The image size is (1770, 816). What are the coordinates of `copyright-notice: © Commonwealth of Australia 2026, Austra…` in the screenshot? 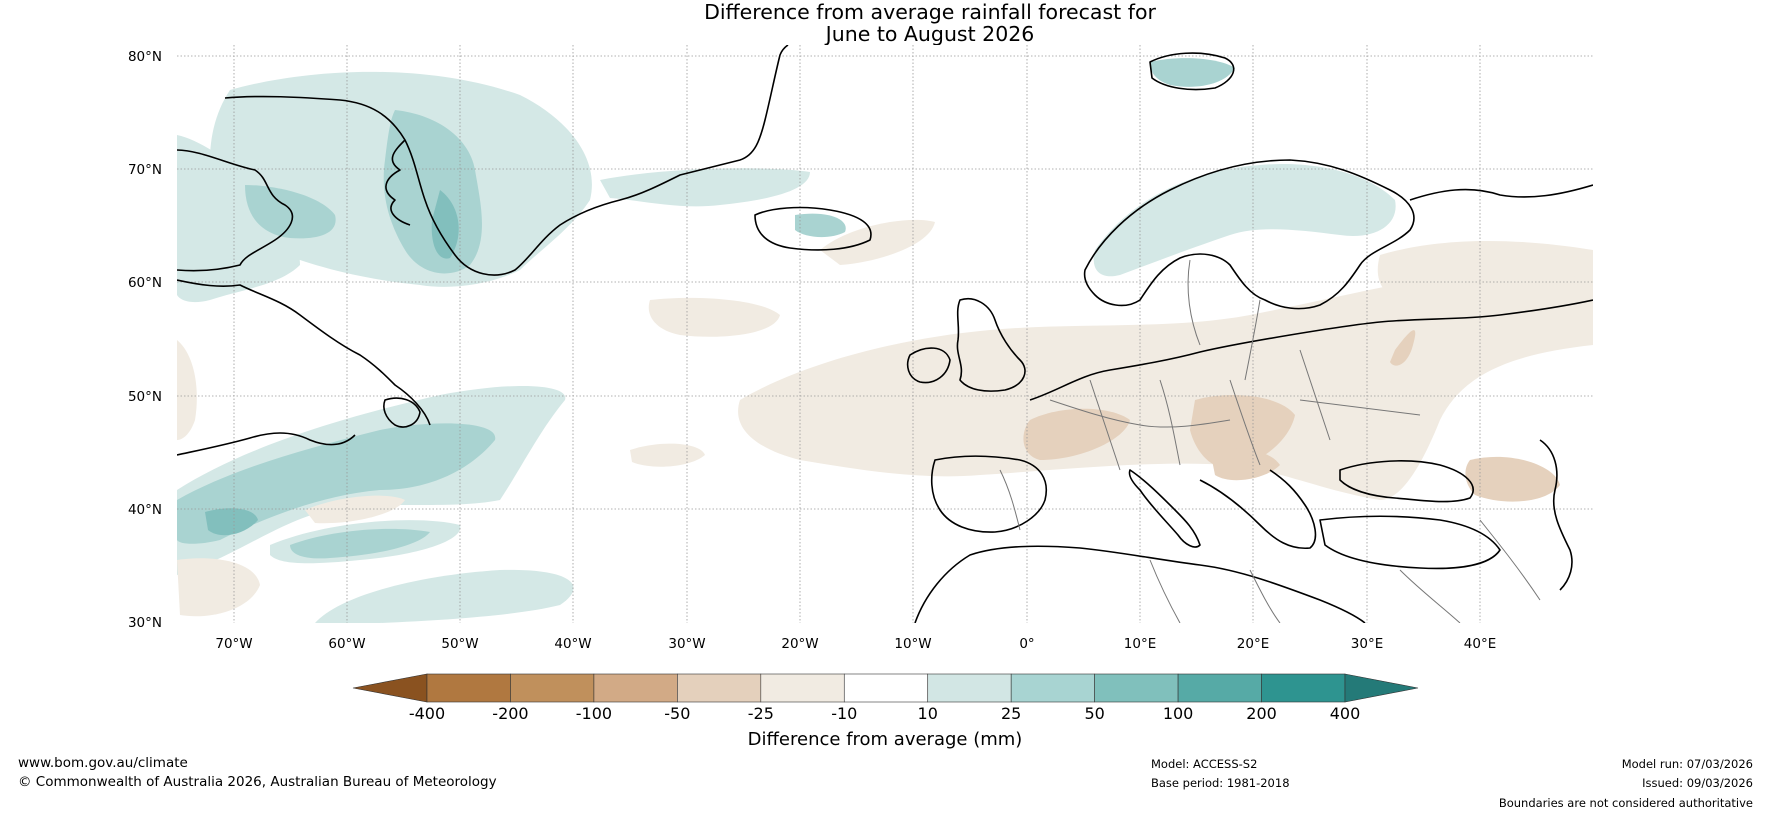 It's located at (257, 782).